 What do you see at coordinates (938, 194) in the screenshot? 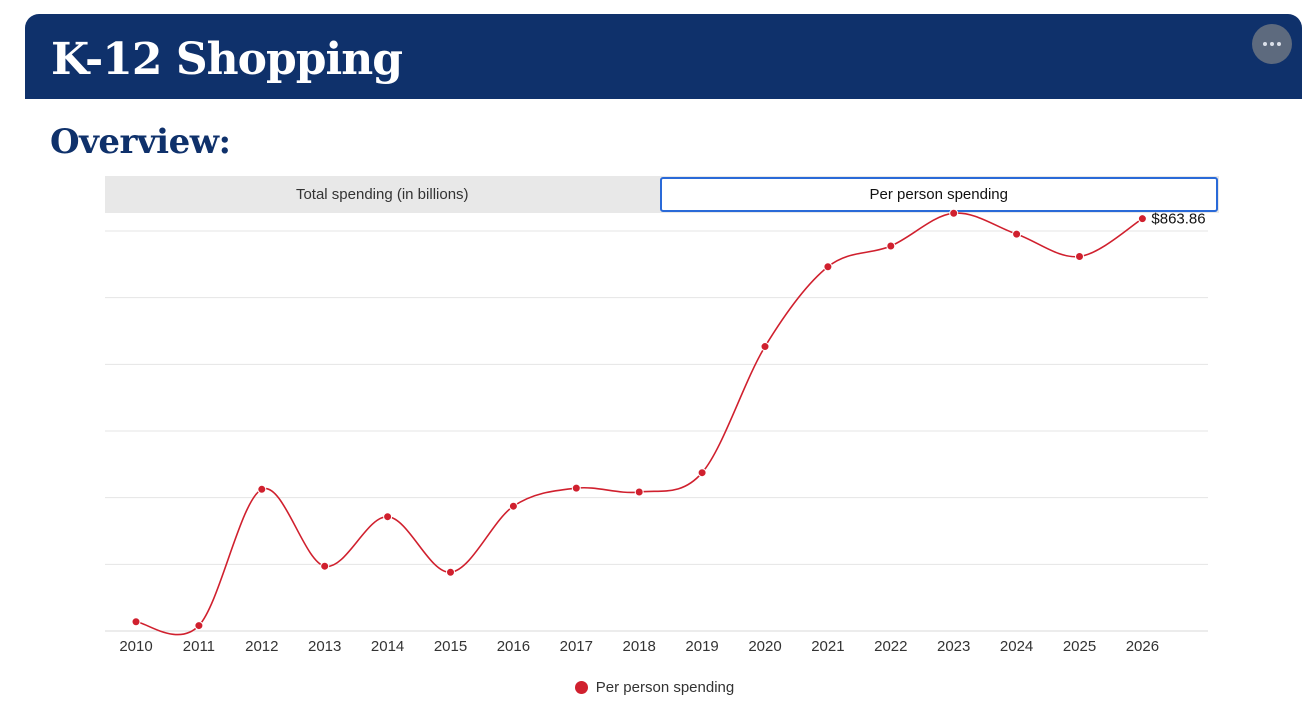
I see `tab-per-person-spending: Per person spending` at bounding box center [938, 194].